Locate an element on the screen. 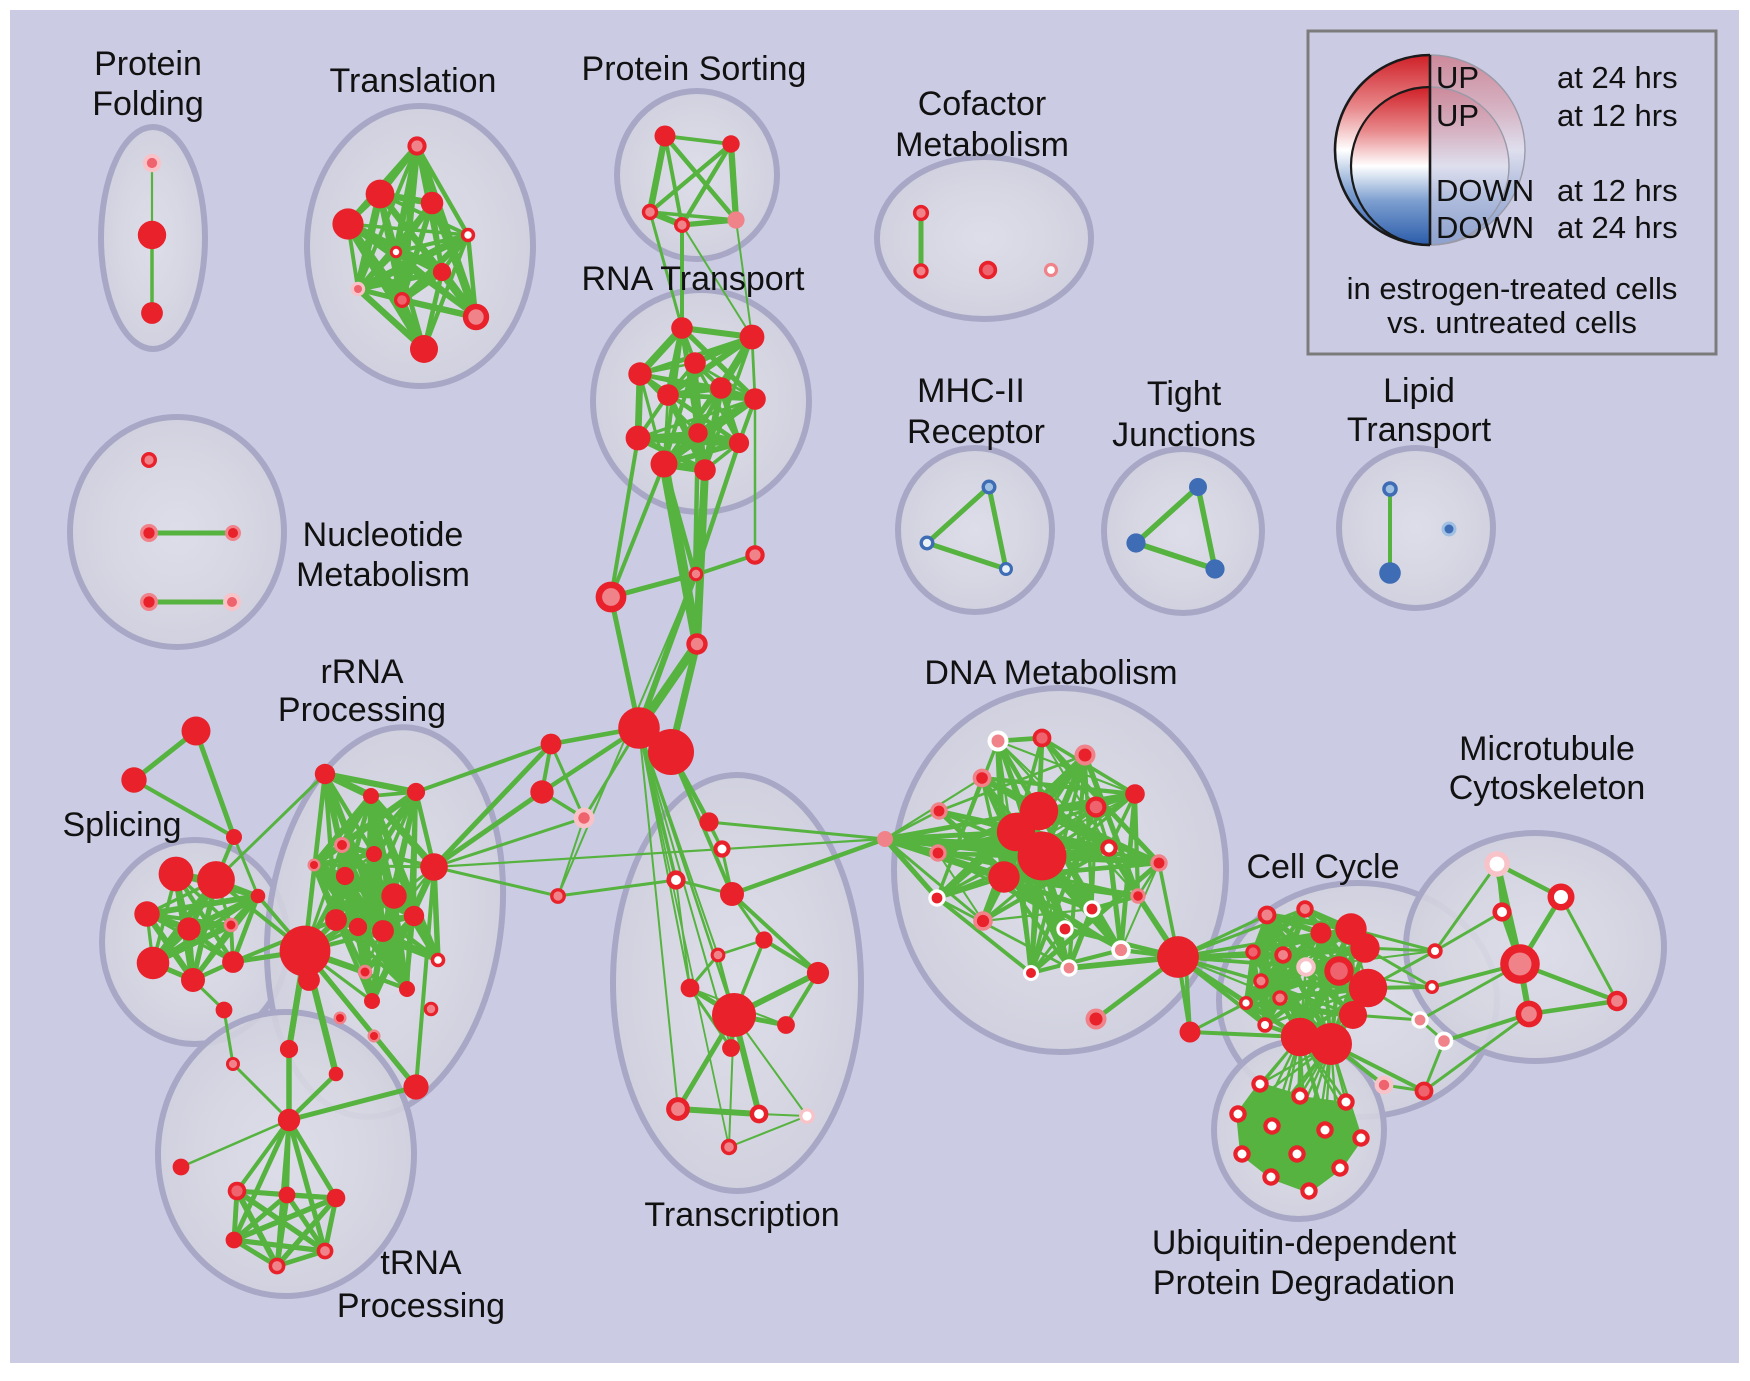 This screenshot has width=1750, height=1381. svg-text: RNA Transport is located at coordinates (694, 279).